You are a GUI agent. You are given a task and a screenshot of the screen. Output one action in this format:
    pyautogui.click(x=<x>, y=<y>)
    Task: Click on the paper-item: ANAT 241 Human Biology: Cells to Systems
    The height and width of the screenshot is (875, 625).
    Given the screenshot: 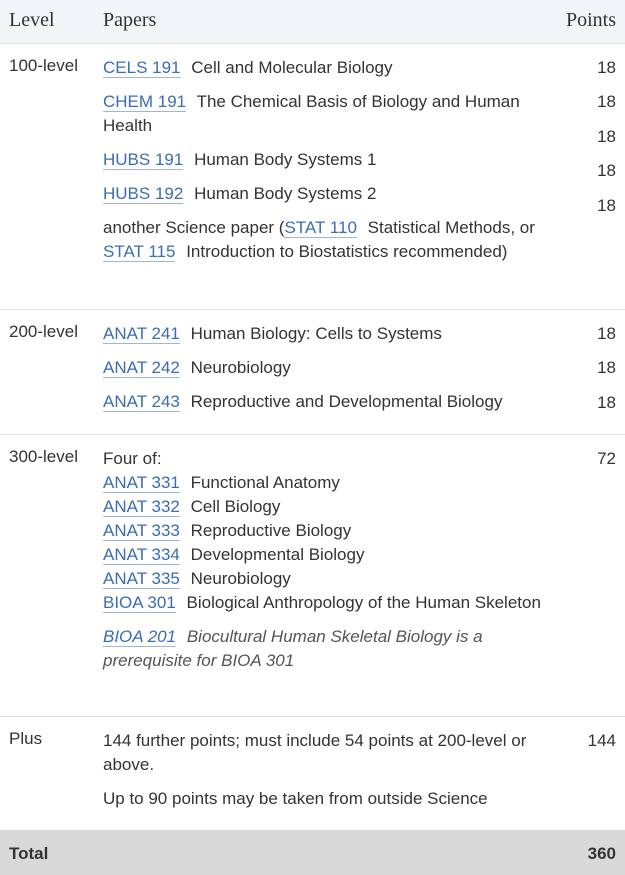 What is the action you would take?
    pyautogui.click(x=323, y=334)
    